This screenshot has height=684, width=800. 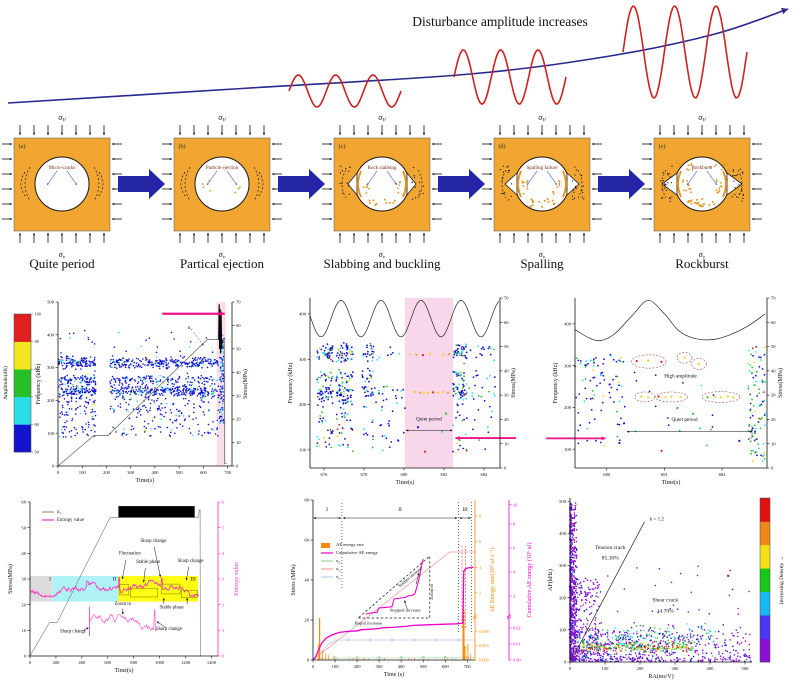 I want to click on svg-text: Stepped increase, so click(x=405, y=610).